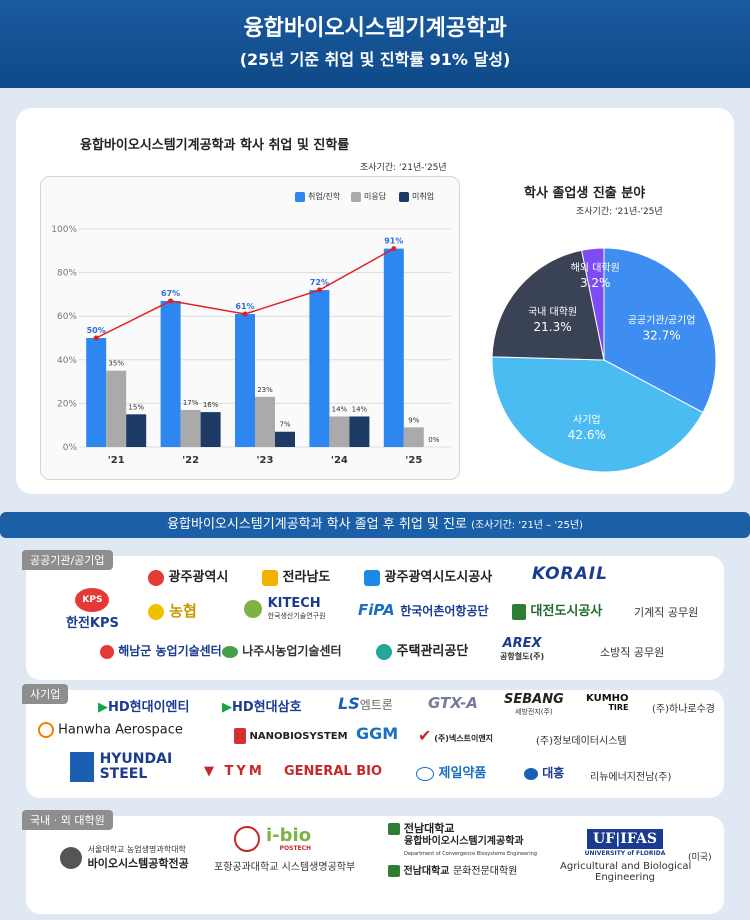  Describe the element at coordinates (375, 28) in the screenshot. I see `page-title: 융합바이오시스템기계공학과` at that location.